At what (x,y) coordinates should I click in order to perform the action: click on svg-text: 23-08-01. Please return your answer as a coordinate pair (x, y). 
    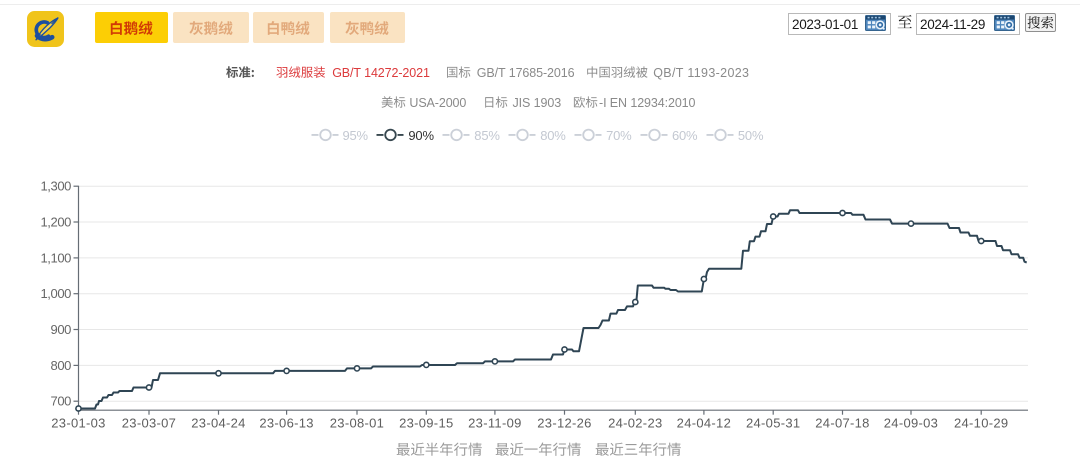
    Looking at the image, I should click on (357, 423).